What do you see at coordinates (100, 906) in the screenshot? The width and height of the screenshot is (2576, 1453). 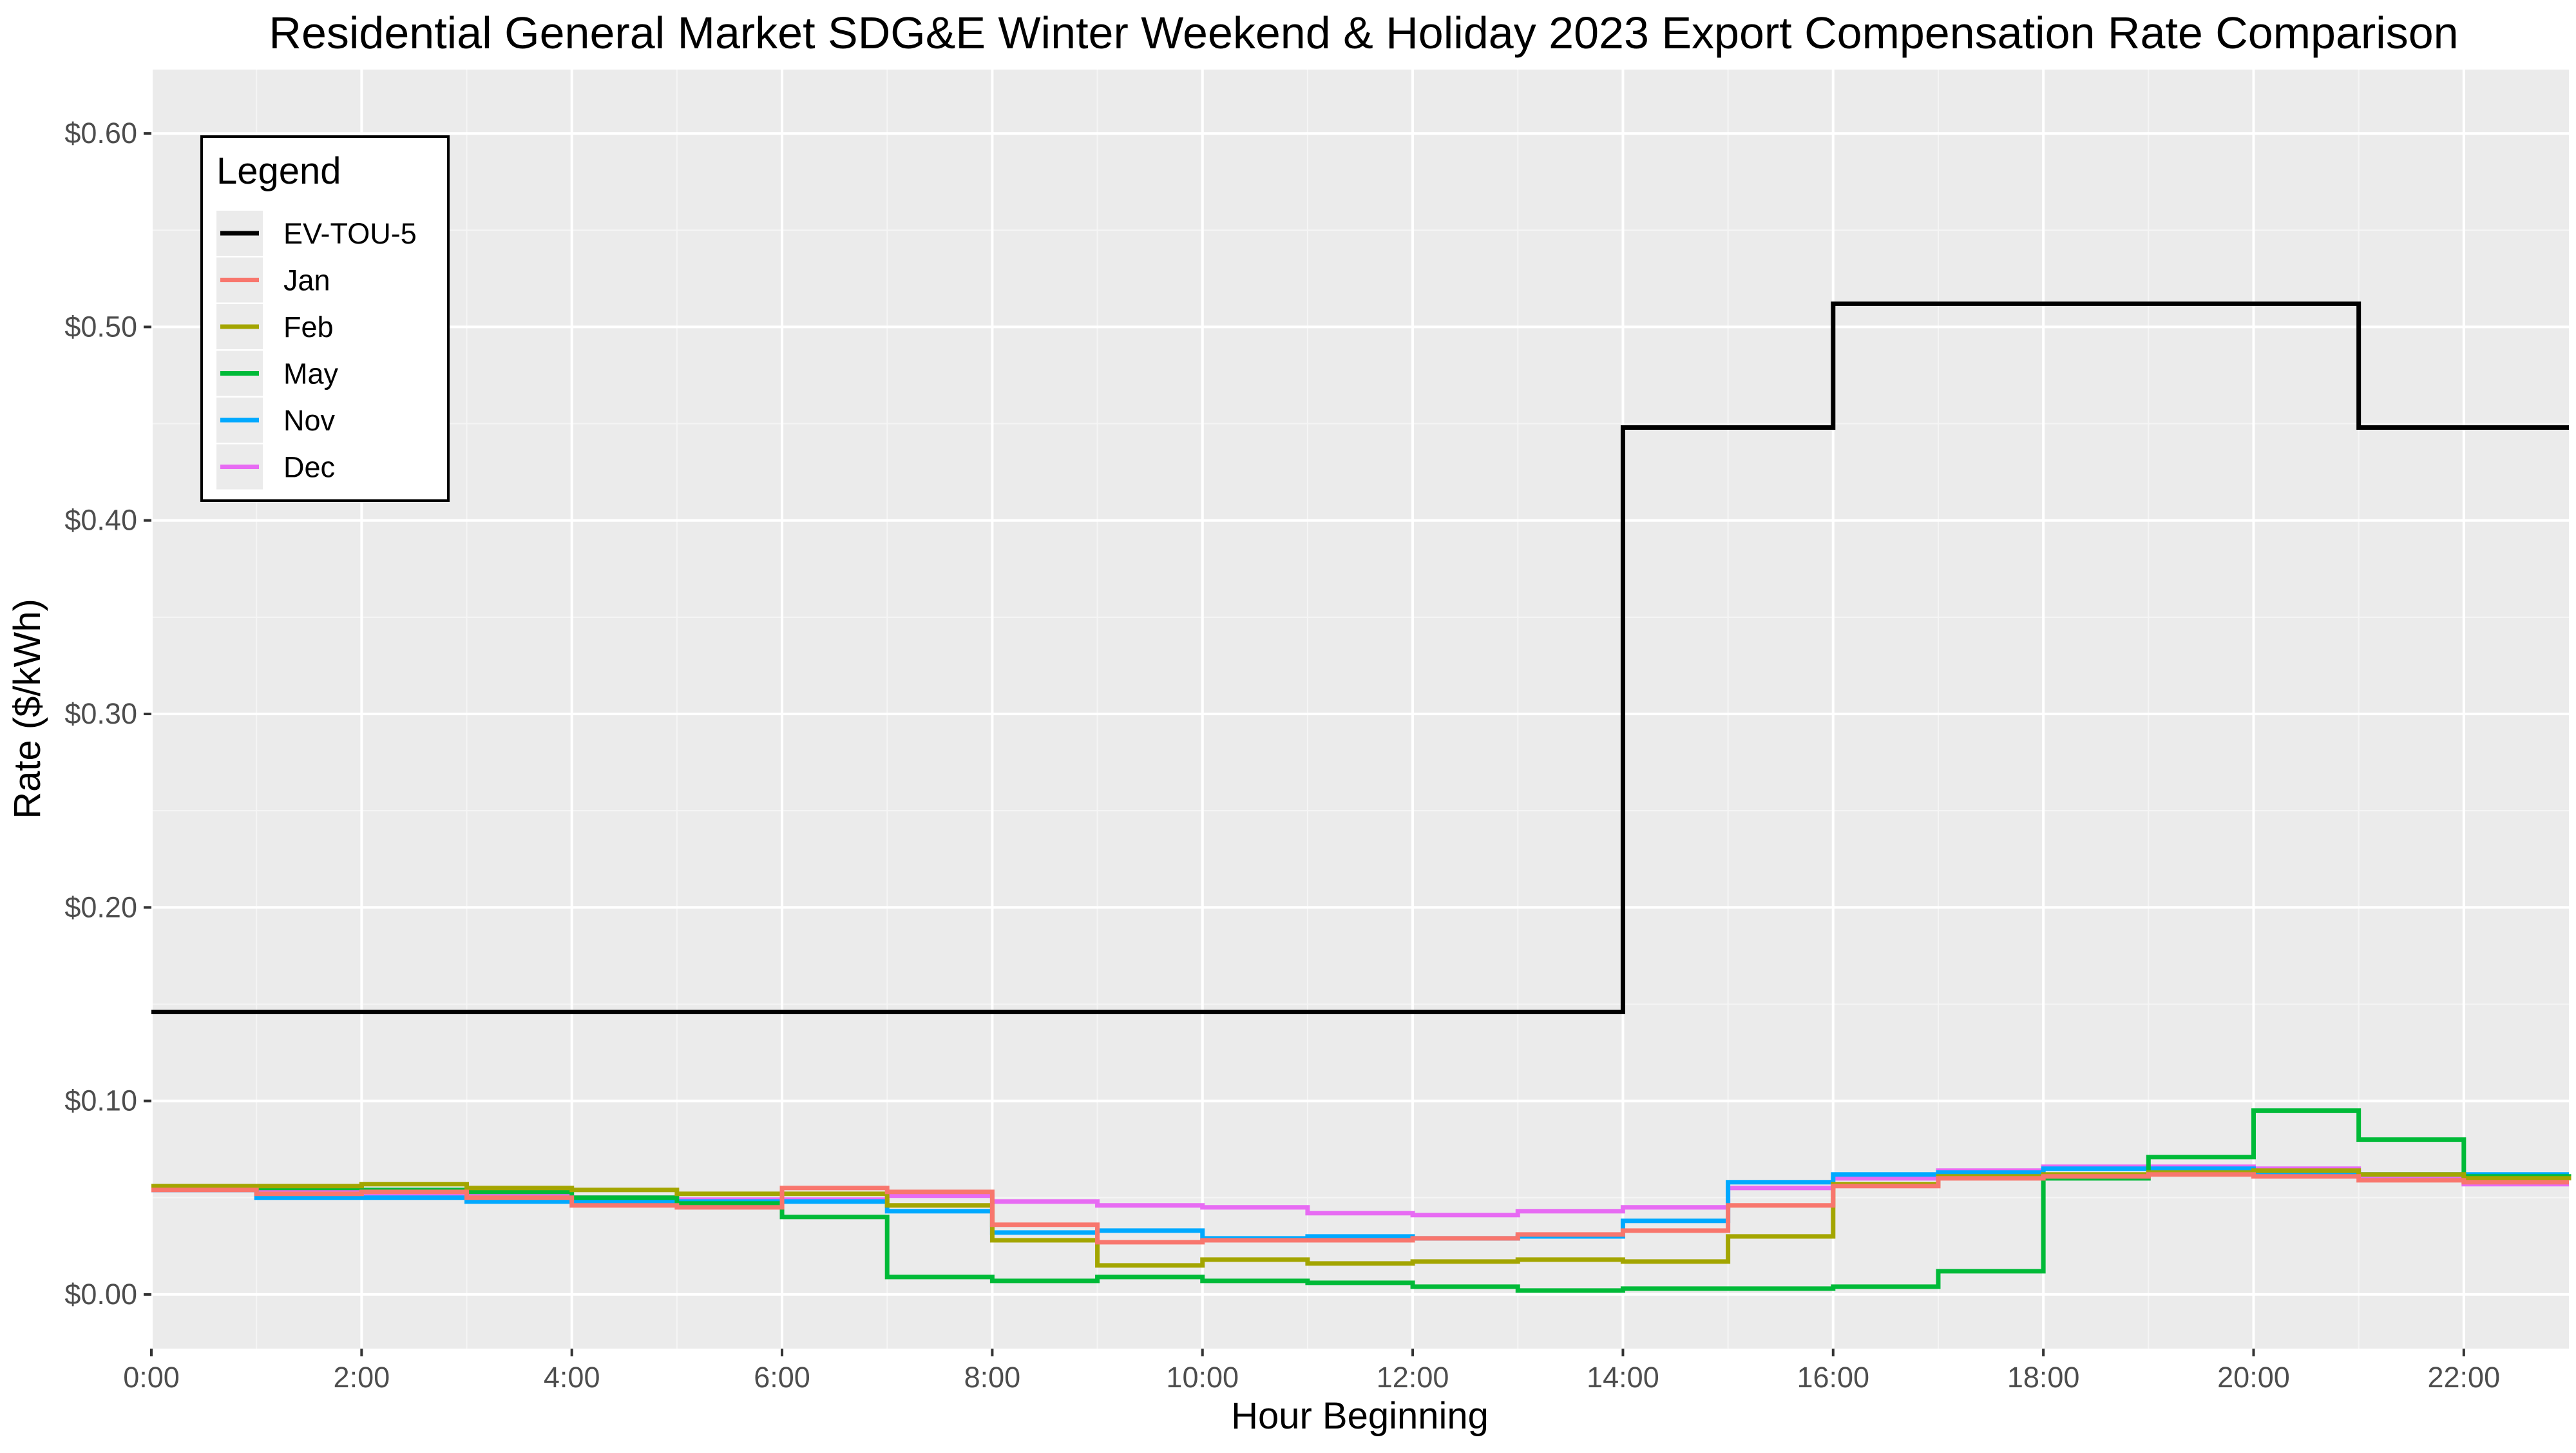 I see `y-tick-label: $0.20` at bounding box center [100, 906].